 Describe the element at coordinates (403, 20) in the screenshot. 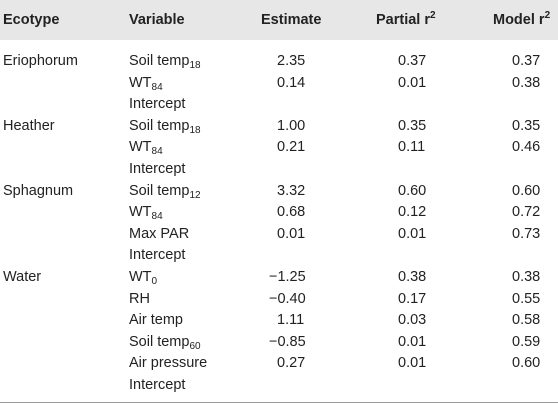

I see `header-partial-text: Partial r` at that location.